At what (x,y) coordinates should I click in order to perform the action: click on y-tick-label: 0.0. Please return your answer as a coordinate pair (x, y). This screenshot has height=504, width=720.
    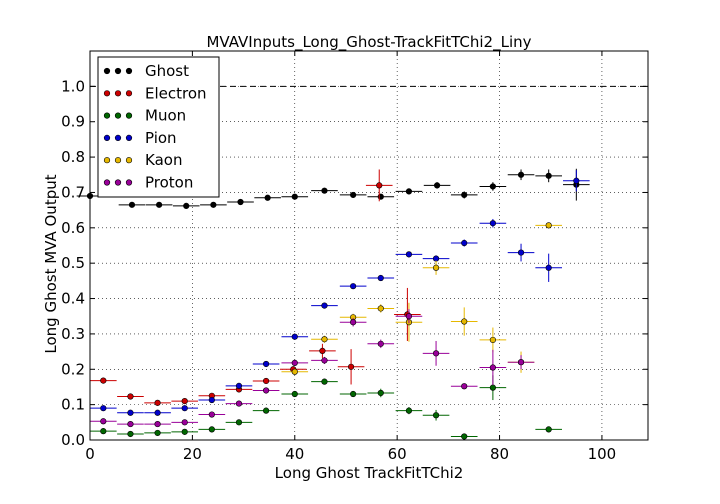
    Looking at the image, I should click on (73, 440).